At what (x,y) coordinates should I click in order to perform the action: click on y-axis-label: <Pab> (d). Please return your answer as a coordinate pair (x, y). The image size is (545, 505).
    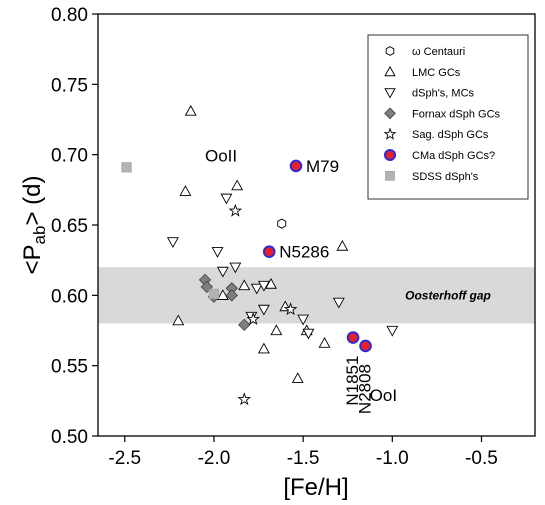
    Looking at the image, I should click on (34, 225).